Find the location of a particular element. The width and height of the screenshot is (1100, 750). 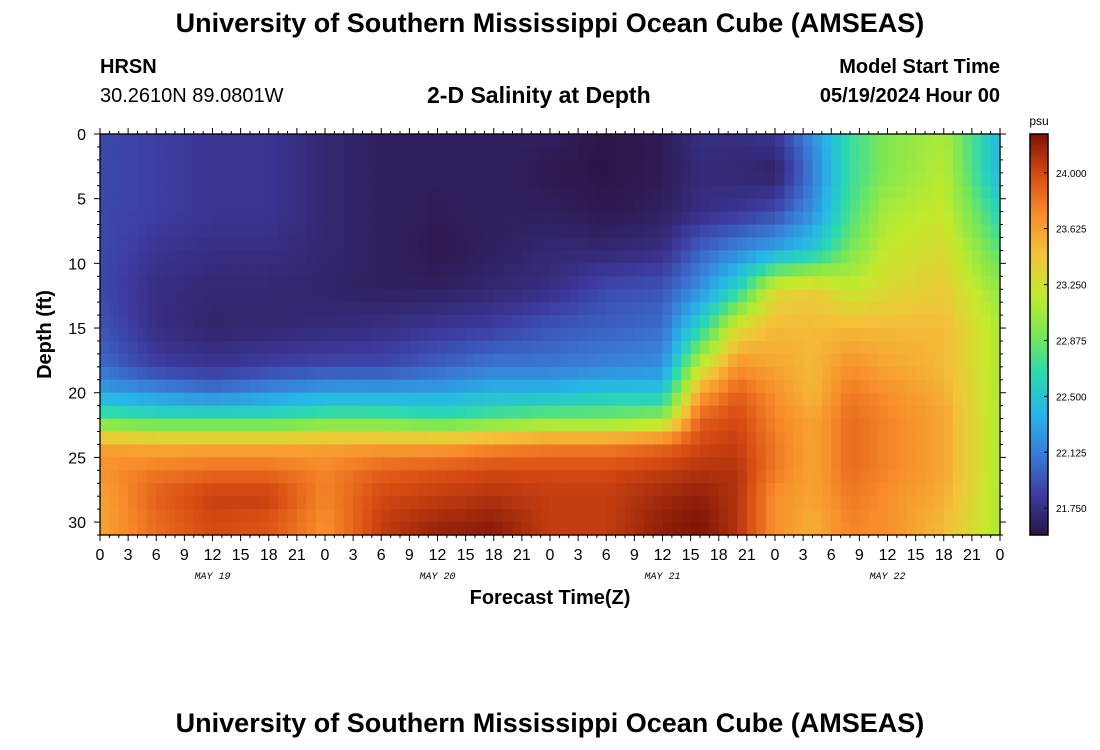

y-tick-label: 0 is located at coordinates (81, 135).